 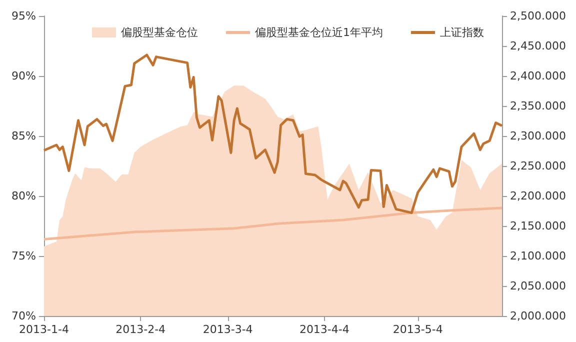 What do you see at coordinates (44, 329) in the screenshot?
I see `x-tick-label: 2013-1-4` at bounding box center [44, 329].